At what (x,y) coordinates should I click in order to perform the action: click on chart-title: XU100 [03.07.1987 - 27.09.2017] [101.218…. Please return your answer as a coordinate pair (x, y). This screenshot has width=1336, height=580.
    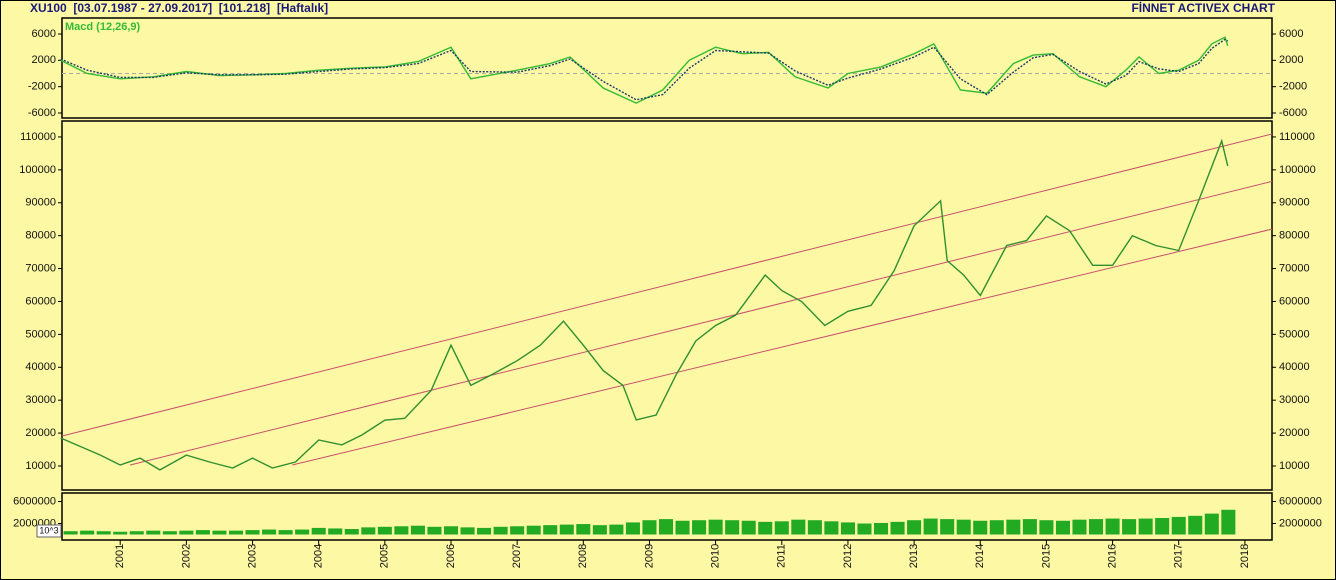
    Looking at the image, I should click on (179, 8).